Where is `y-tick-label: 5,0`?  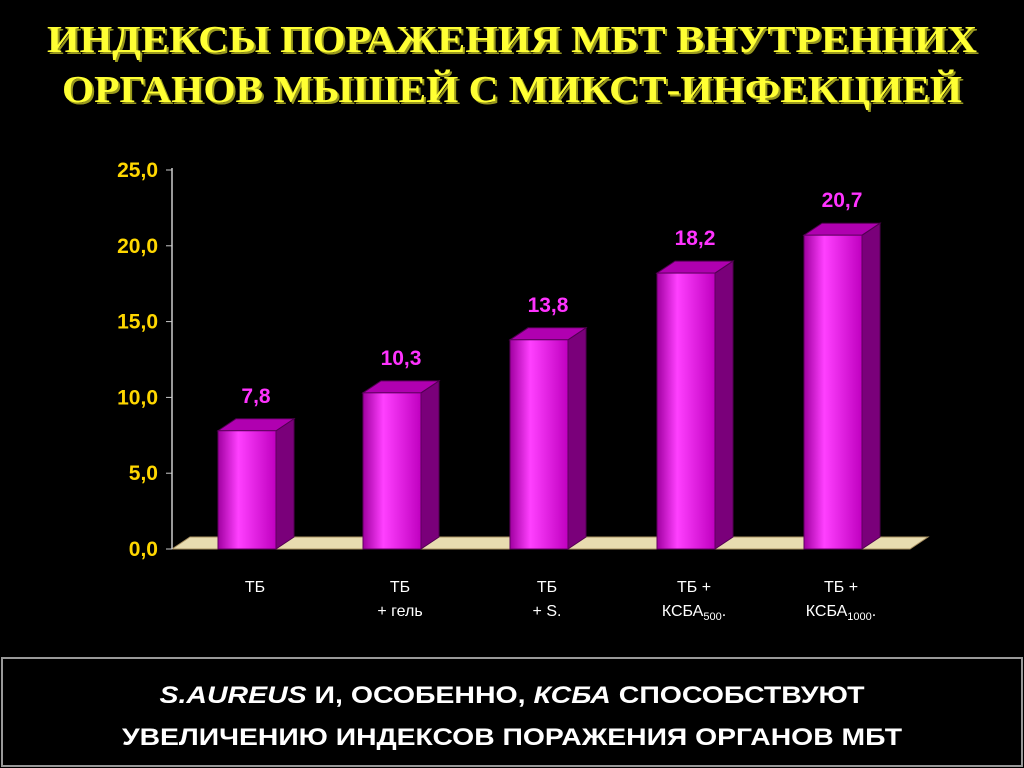
y-tick-label: 5,0 is located at coordinates (143, 473).